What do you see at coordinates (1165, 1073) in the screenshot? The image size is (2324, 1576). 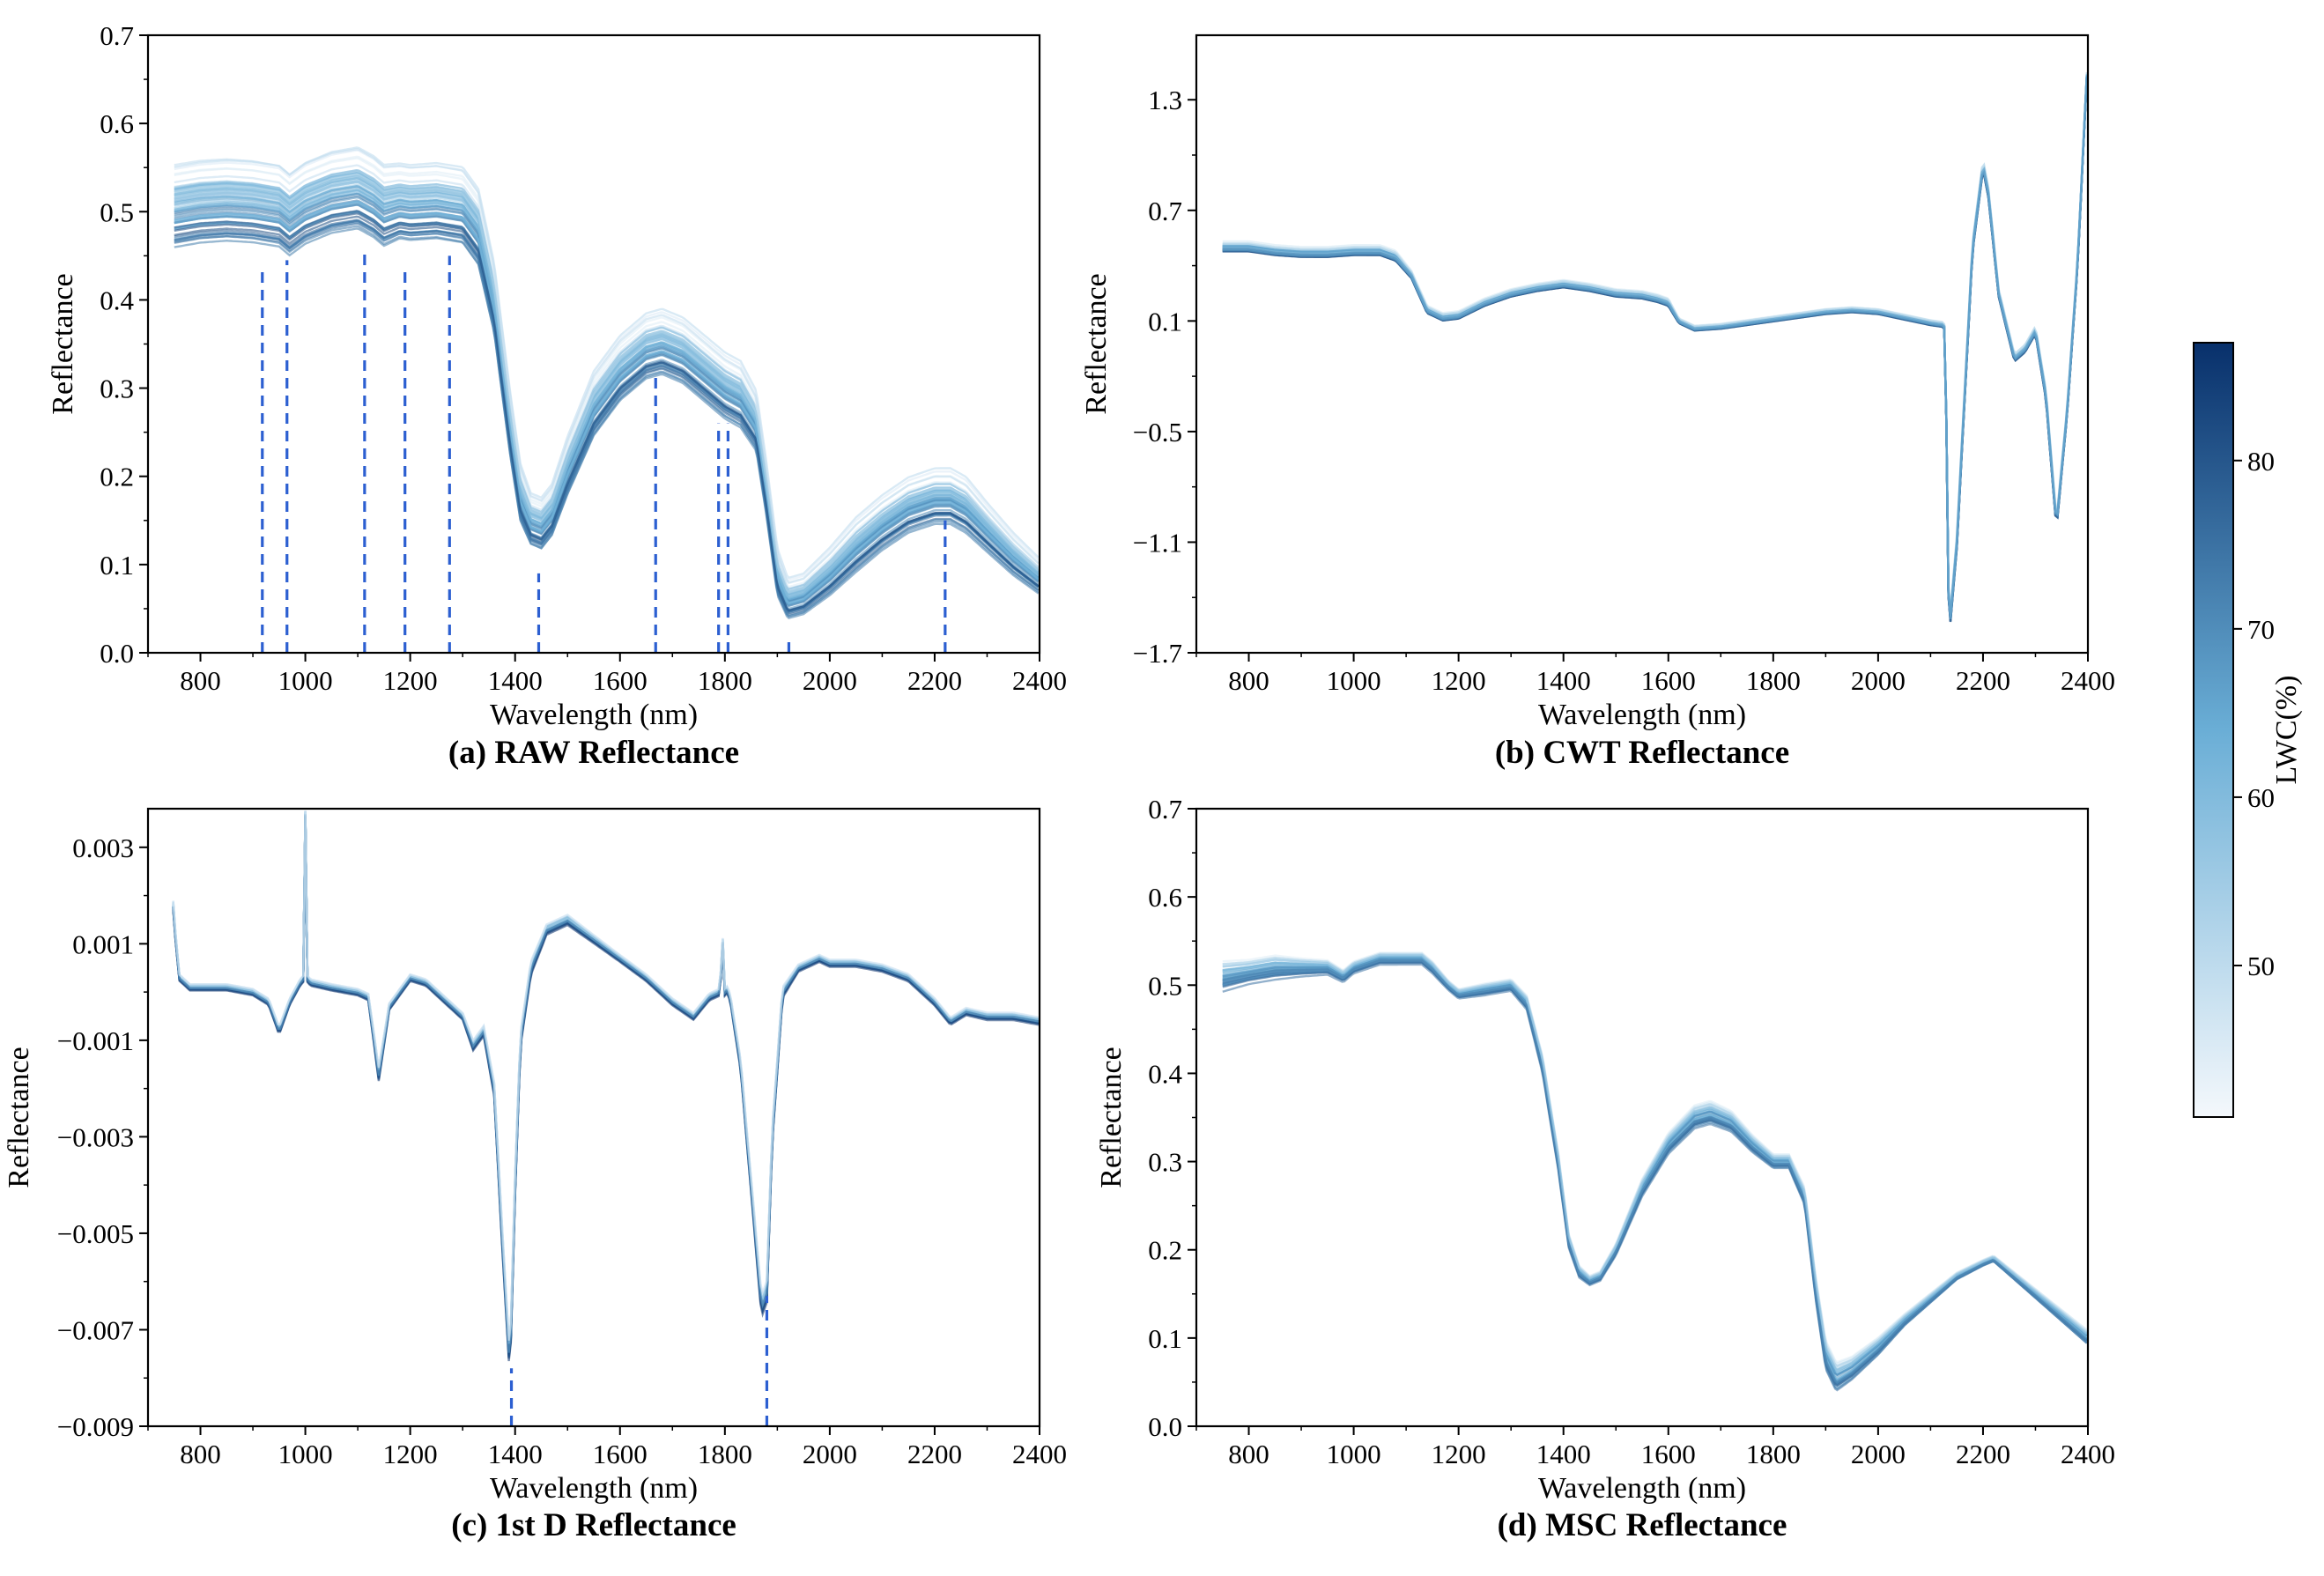 I see `y-tick-label: 0.4` at bounding box center [1165, 1073].